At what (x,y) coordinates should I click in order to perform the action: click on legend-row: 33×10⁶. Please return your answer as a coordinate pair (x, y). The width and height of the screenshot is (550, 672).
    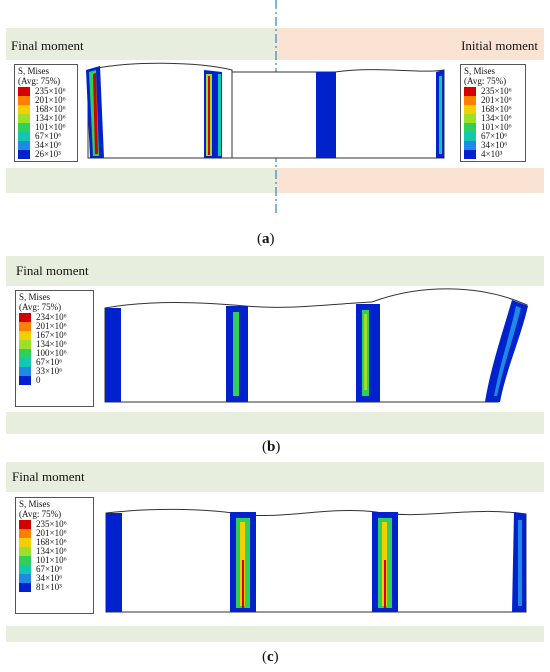
    Looking at the image, I should click on (54, 371).